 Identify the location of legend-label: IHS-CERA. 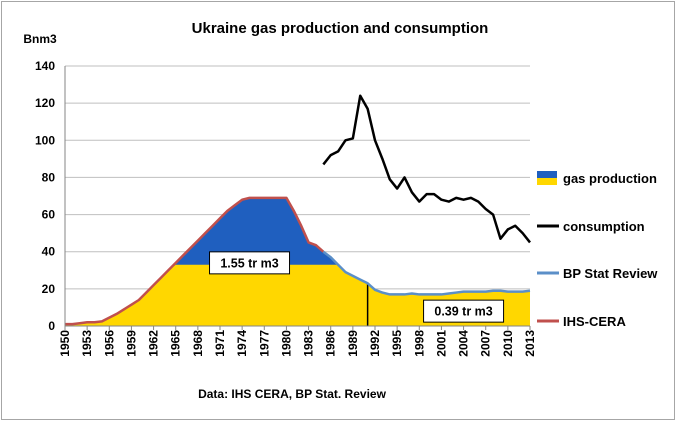
(594, 321).